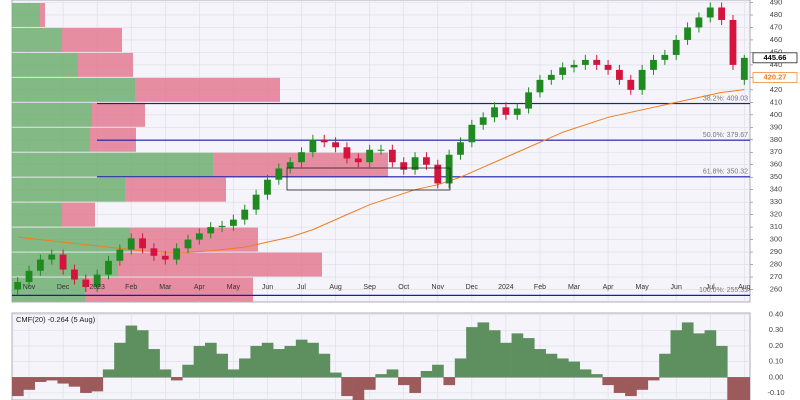 The width and height of the screenshot is (800, 400). I want to click on y-tick-label: 390, so click(776, 126).